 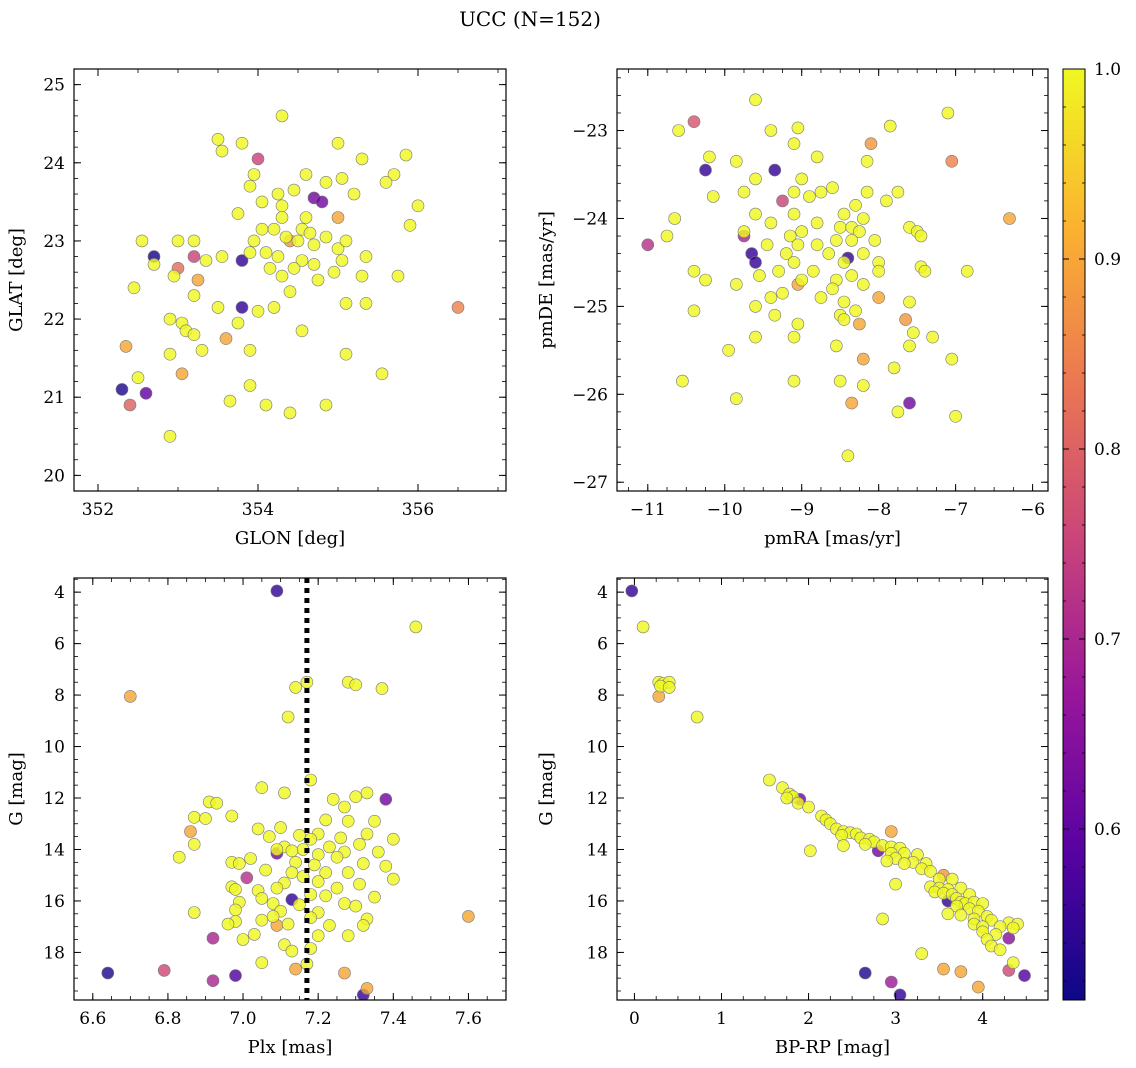 I want to click on x-axis-label: Plx [mas], so click(x=290, y=1047).